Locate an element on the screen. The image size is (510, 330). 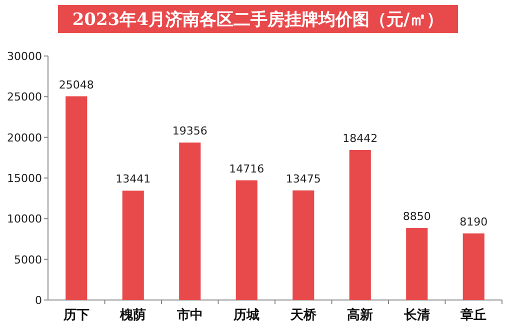
y-tick-label: 0 is located at coordinates (38, 300).